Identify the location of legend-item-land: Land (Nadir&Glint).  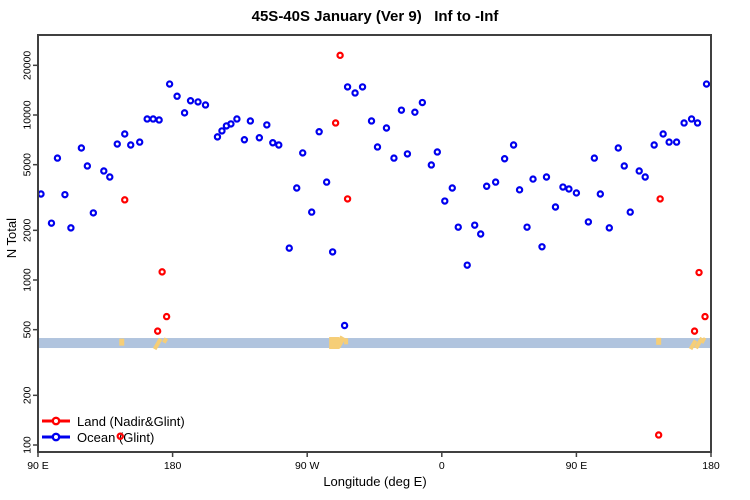
(113, 421).